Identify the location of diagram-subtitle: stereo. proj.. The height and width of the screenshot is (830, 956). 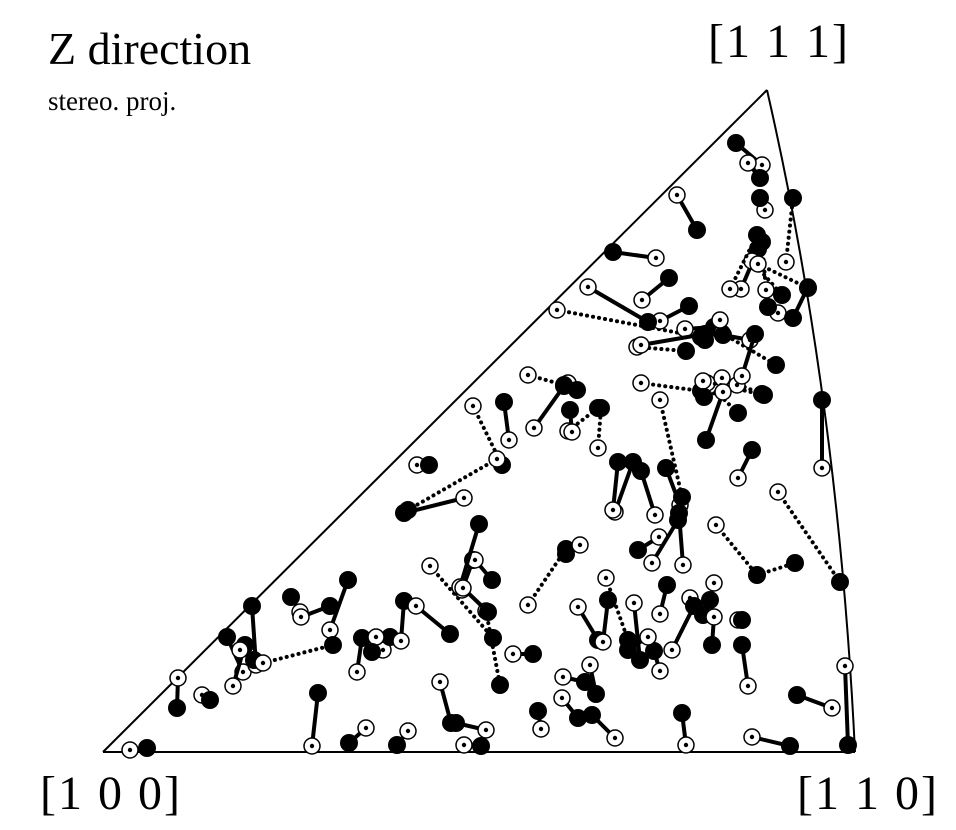
(112, 101).